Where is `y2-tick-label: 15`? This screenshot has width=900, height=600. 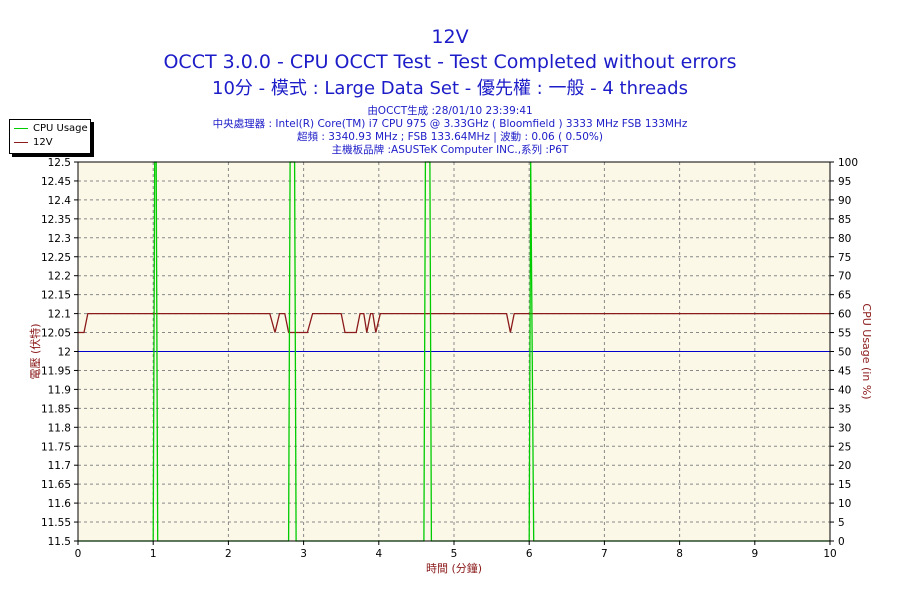 y2-tick-label: 15 is located at coordinates (844, 485).